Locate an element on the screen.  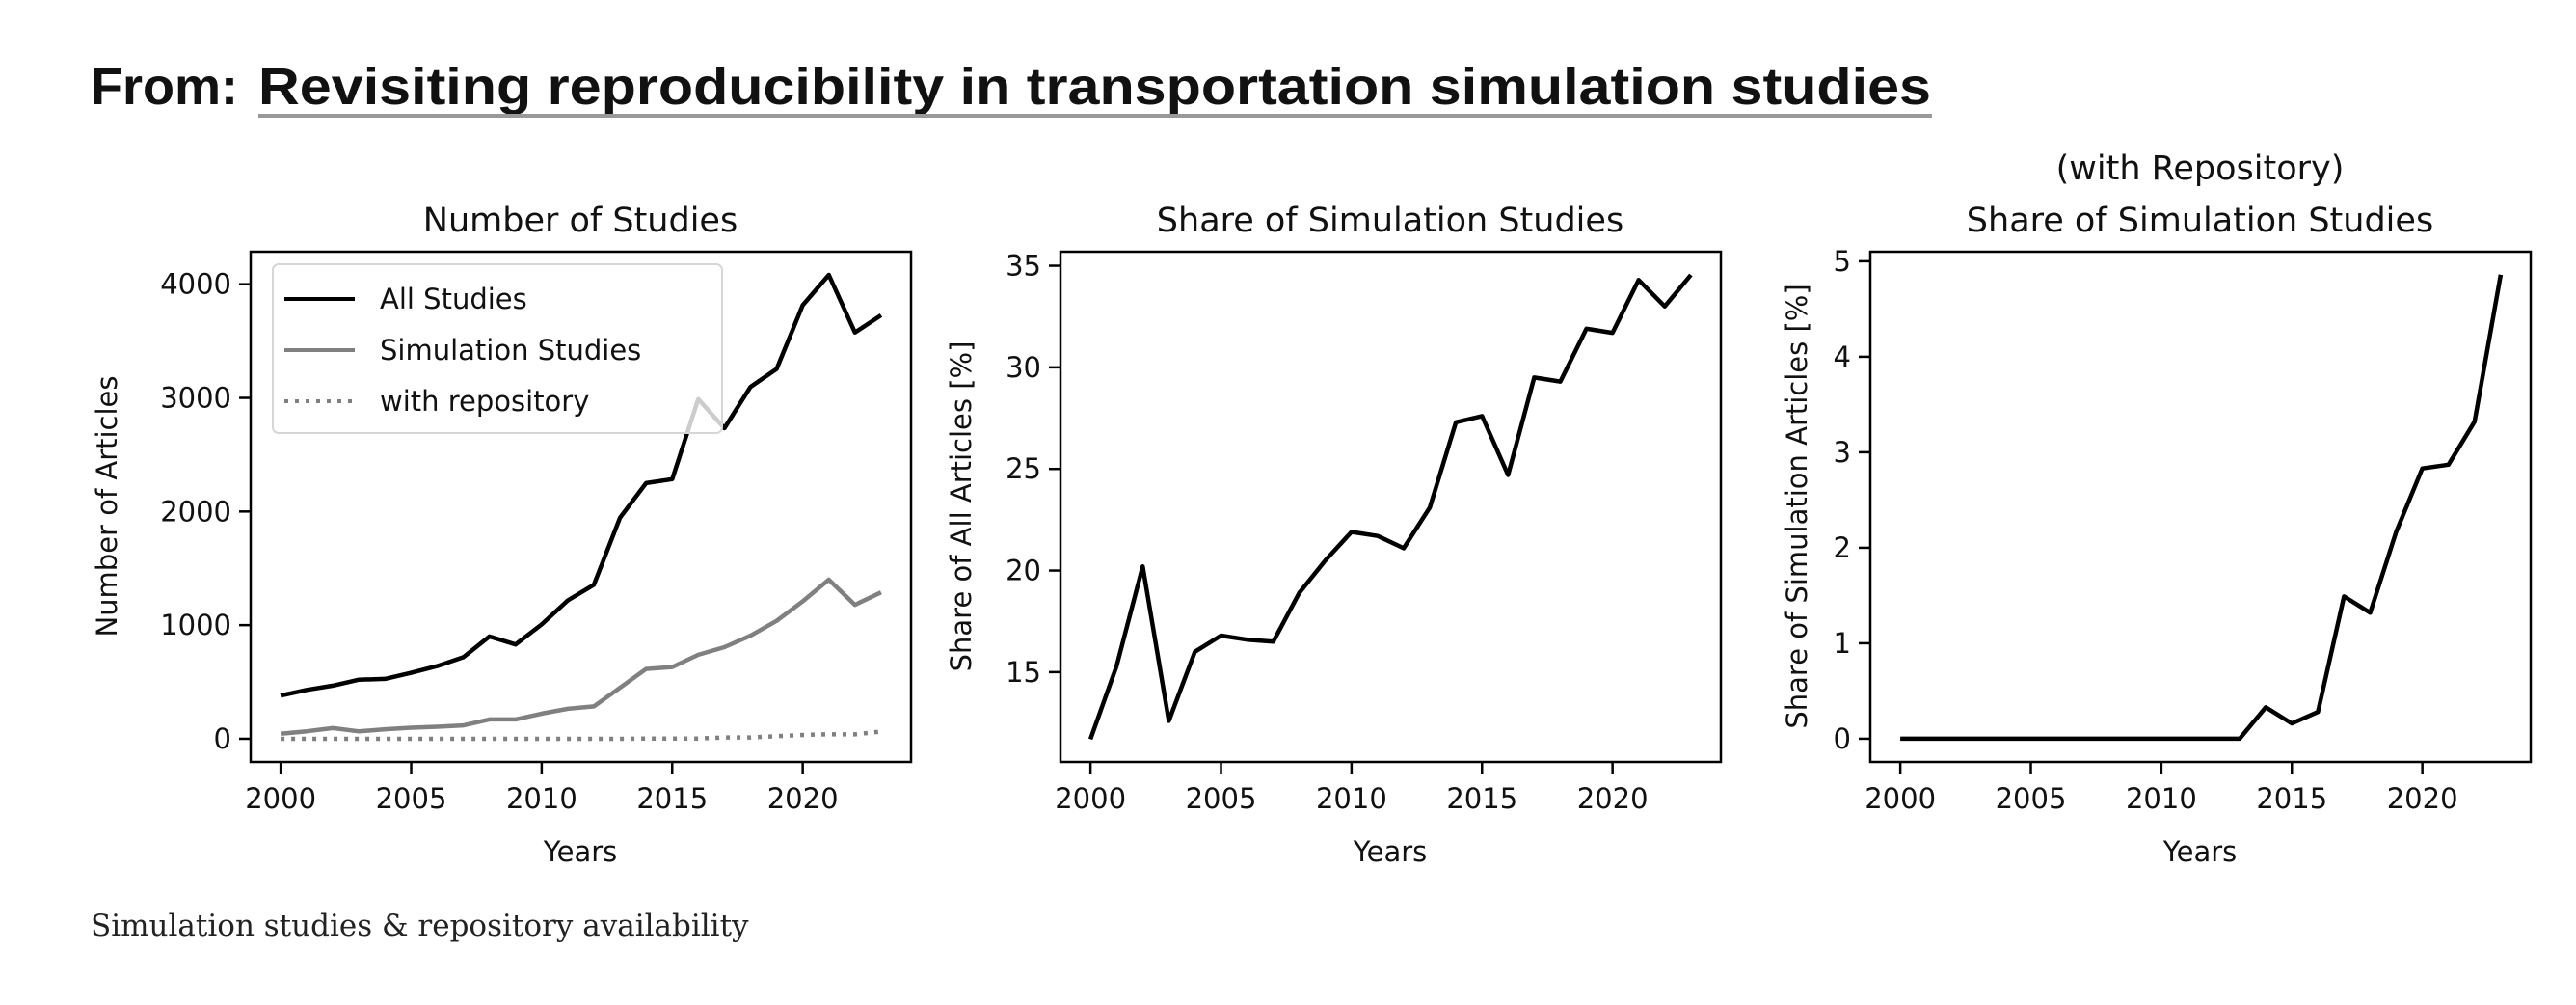
series-line-simulation-studies is located at coordinates (581, 657).